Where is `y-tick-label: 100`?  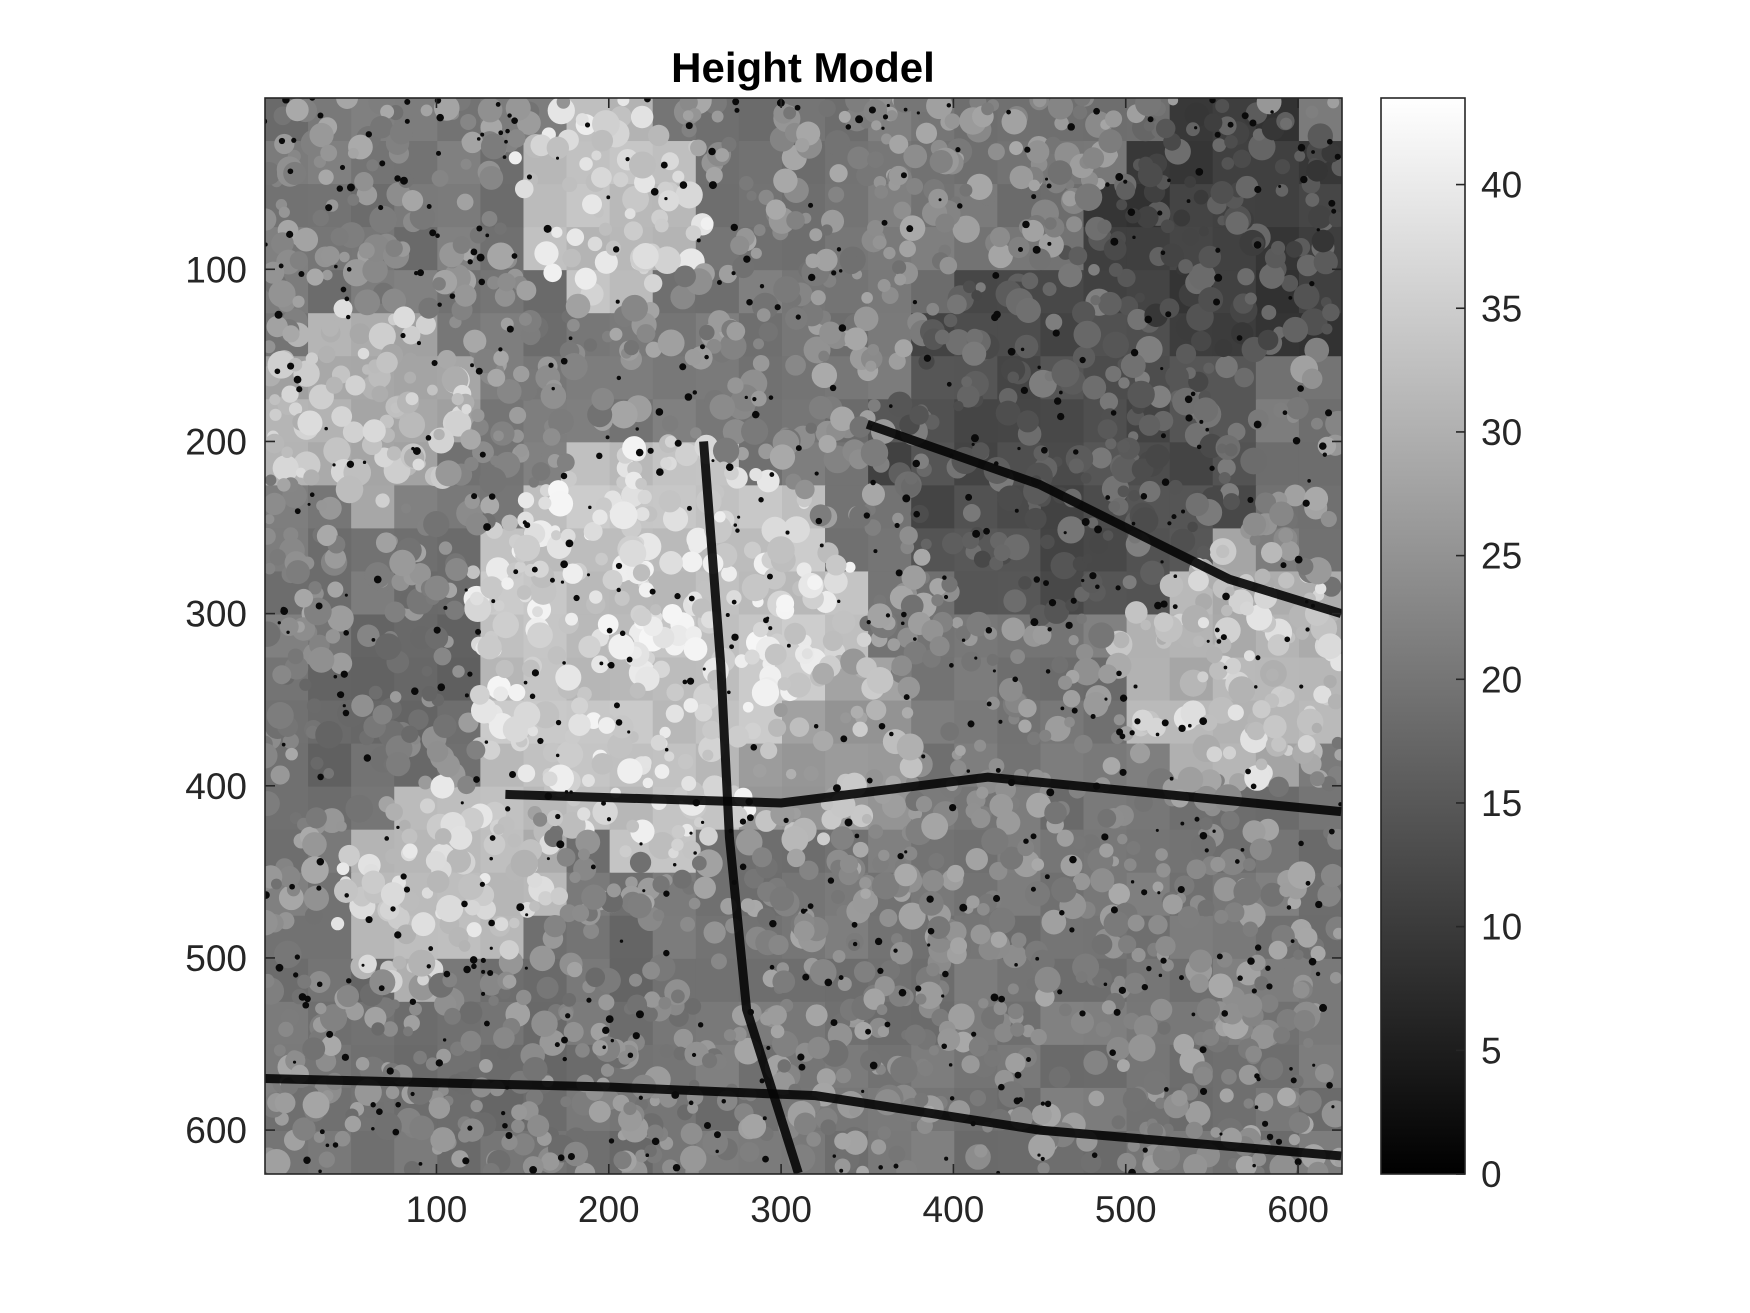 y-tick-label: 100 is located at coordinates (216, 269).